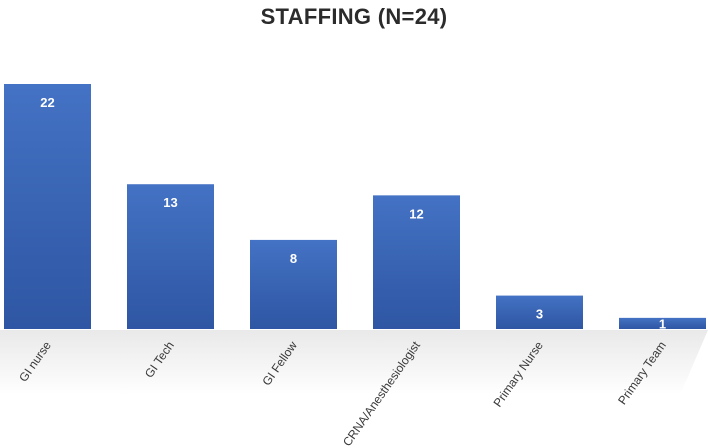 This screenshot has height=448, width=708. Describe the element at coordinates (354, 362) in the screenshot. I see `chart-floor` at that location.